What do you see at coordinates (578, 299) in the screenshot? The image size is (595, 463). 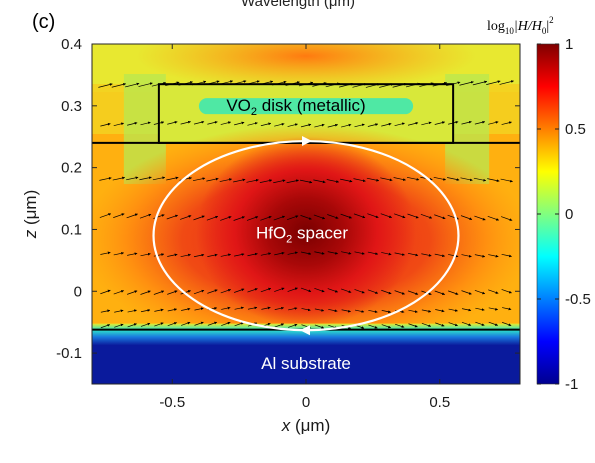 I see `colorbar-tick-label: -0.5` at bounding box center [578, 299].